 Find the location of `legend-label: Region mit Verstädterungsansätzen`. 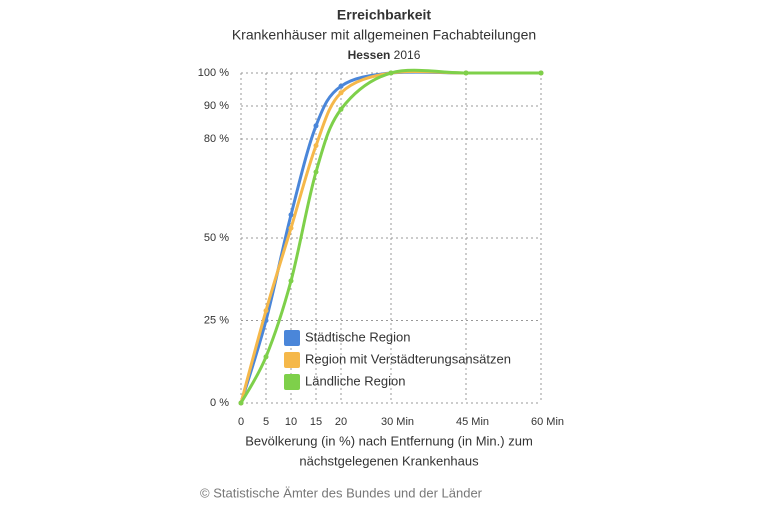

legend-label: Region mit Verstädterungsansätzen is located at coordinates (408, 358).